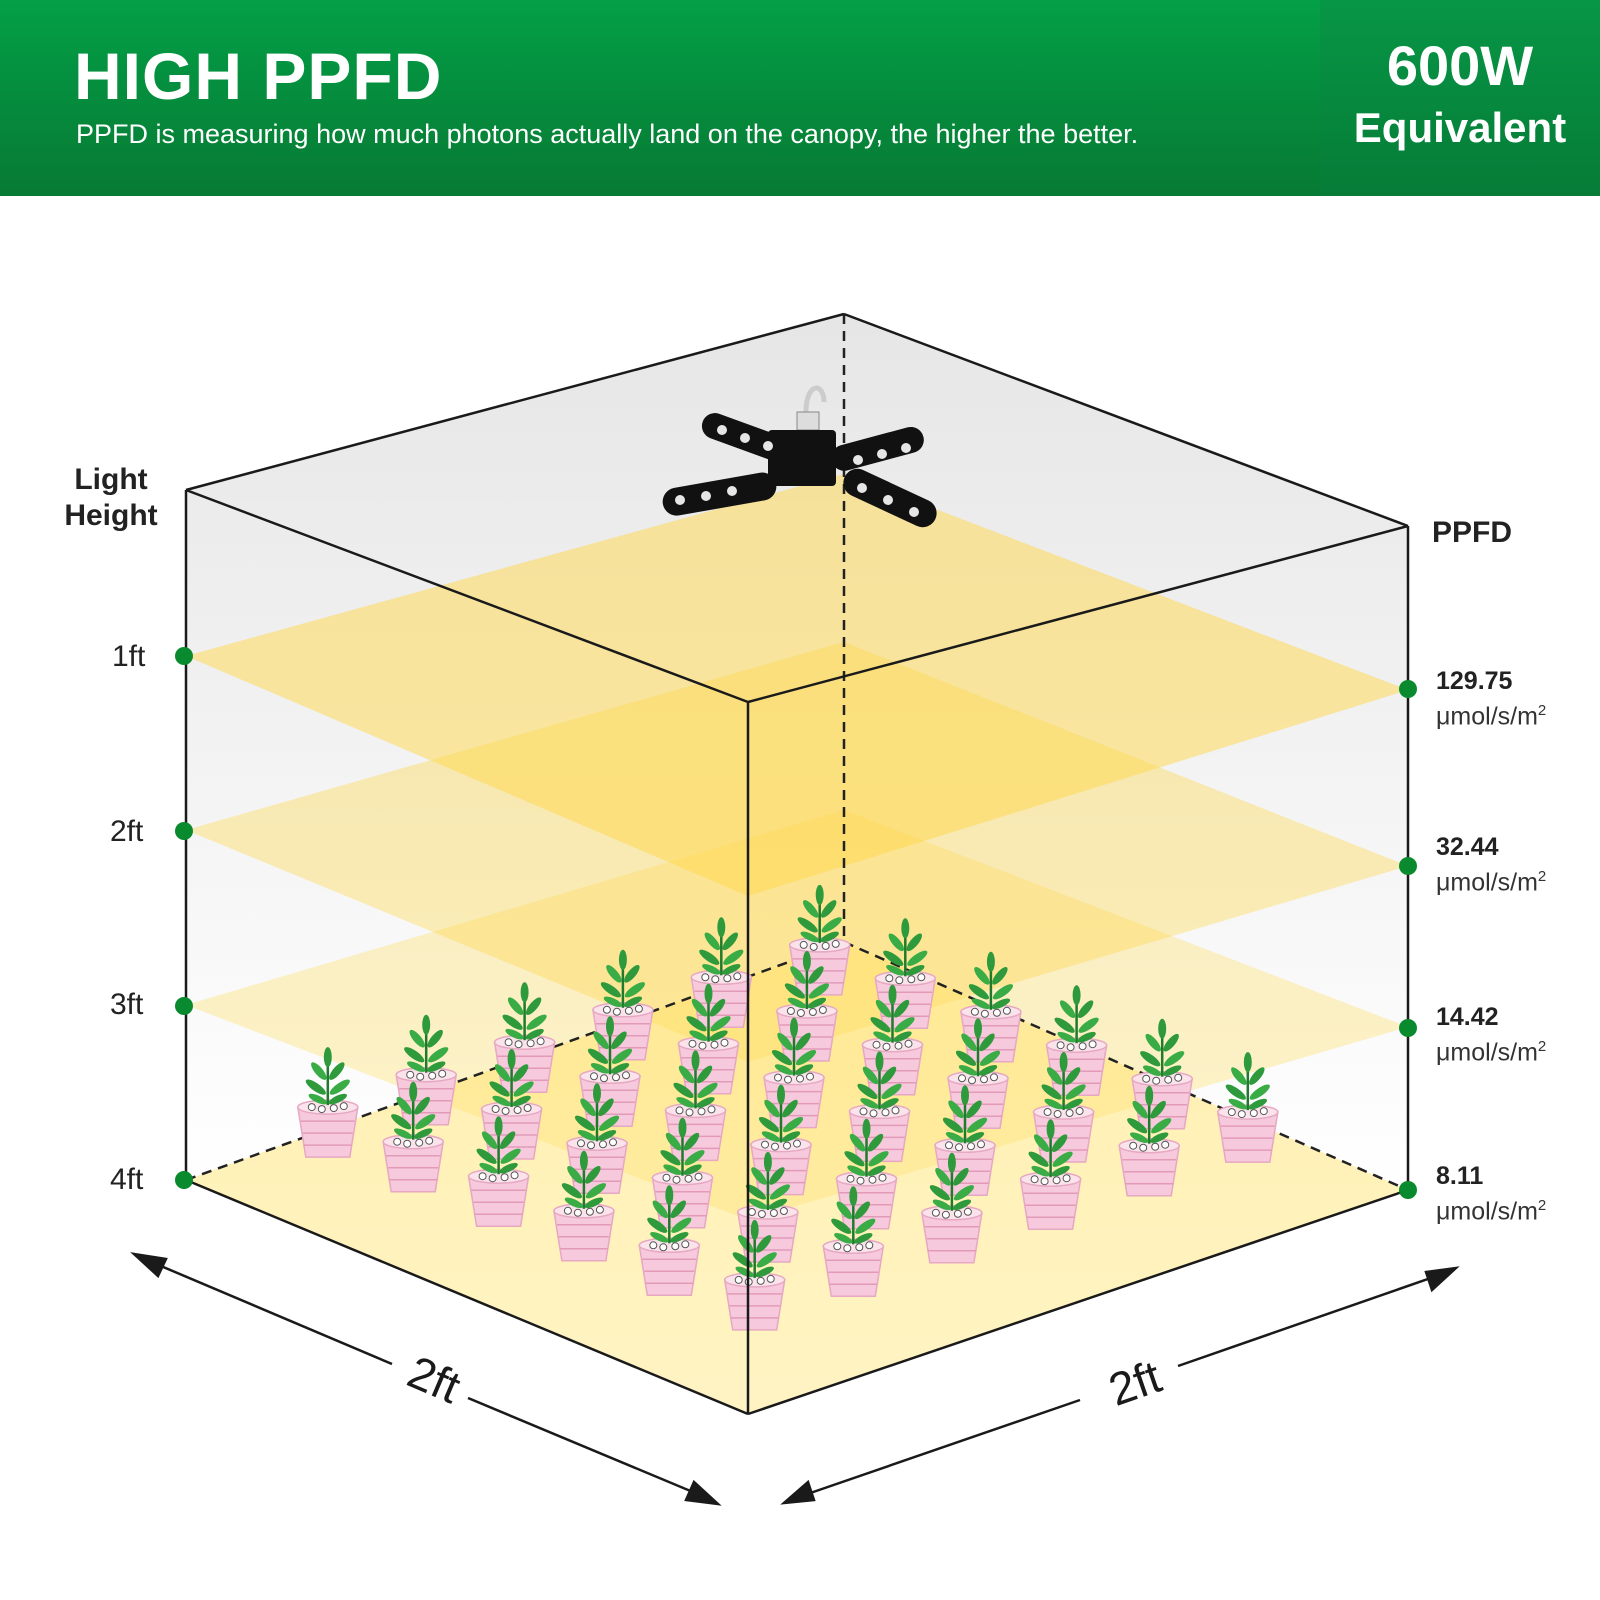  Describe the element at coordinates (1474, 681) in the screenshot. I see `ppfd-value: 129.75` at that location.